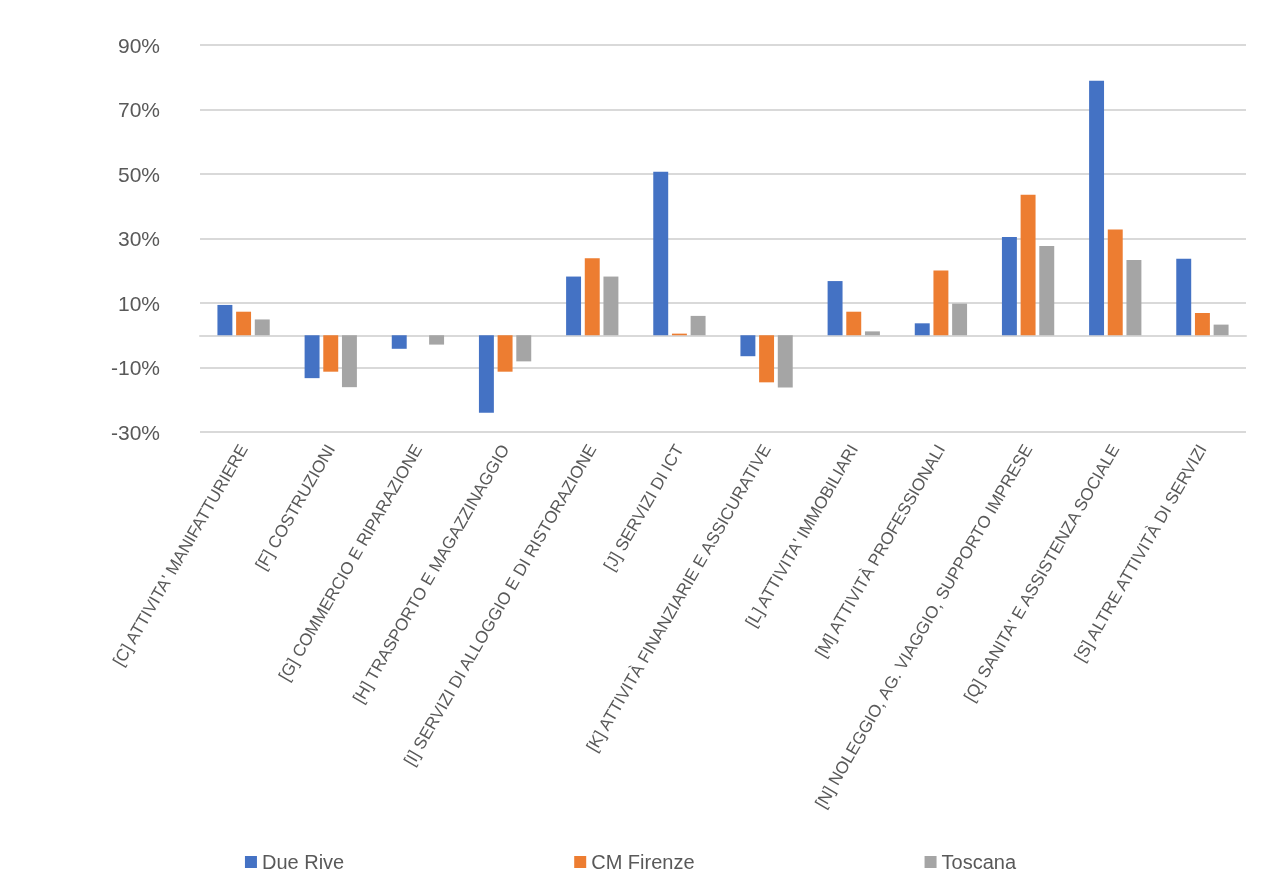 The width and height of the screenshot is (1261, 891). I want to click on legend-label: Toscana, so click(979, 862).